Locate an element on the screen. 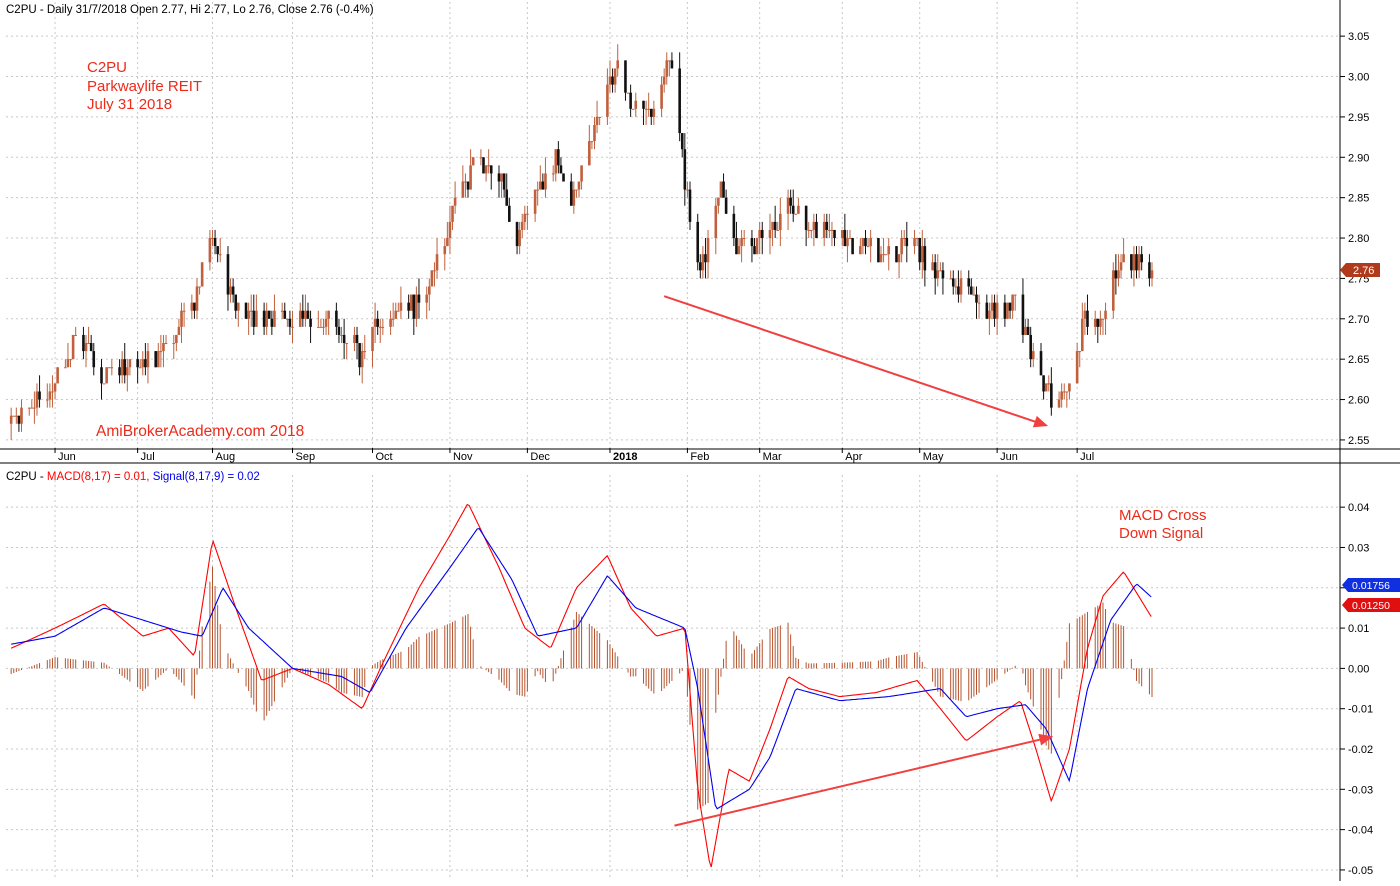  signal-value-tag: 0.01756 is located at coordinates (1371, 585).